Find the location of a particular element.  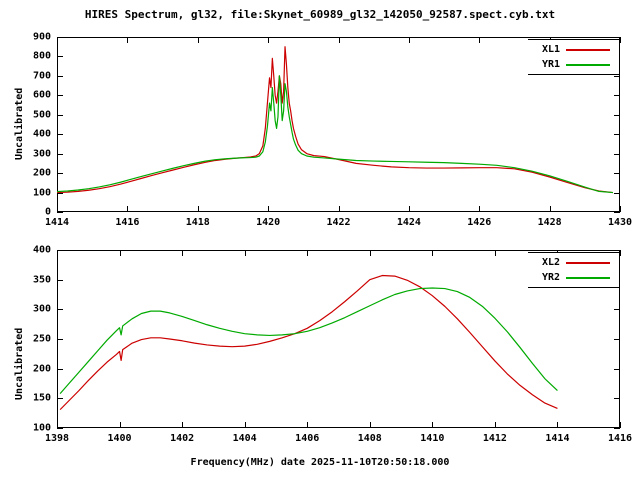

x-tick-label: 1422 is located at coordinates (338, 222).